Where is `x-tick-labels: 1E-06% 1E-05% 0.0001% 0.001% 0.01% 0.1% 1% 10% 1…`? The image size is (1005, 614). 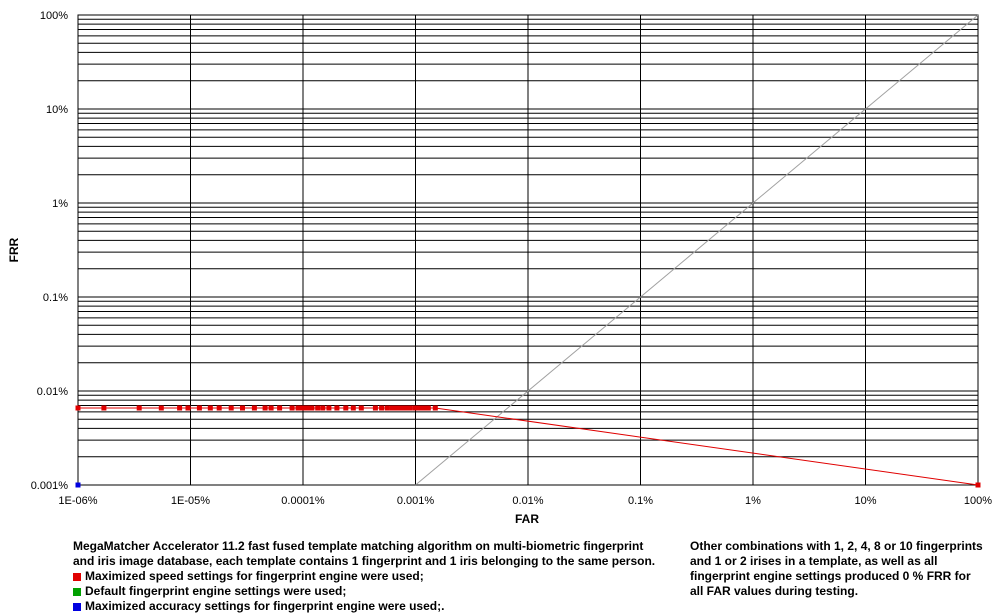
x-tick-labels: 1E-06% 1E-05% 0.0001% 0.001% 0.01% 0.1% 1% 10% 1… is located at coordinates (525, 501).